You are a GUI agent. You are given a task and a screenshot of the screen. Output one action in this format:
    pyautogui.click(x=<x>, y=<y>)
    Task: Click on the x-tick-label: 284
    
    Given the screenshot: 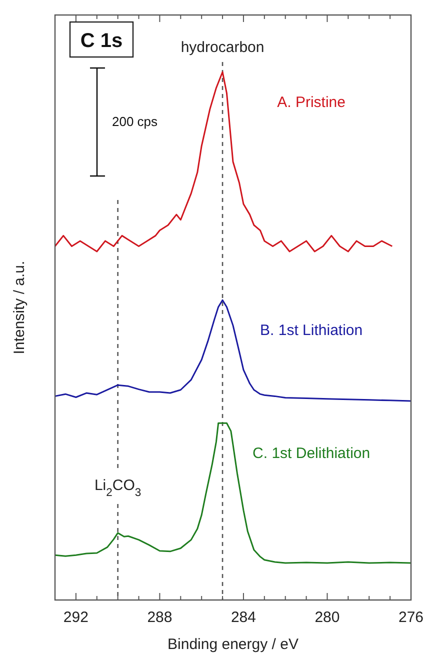 What is the action you would take?
    pyautogui.click(x=243, y=617)
    